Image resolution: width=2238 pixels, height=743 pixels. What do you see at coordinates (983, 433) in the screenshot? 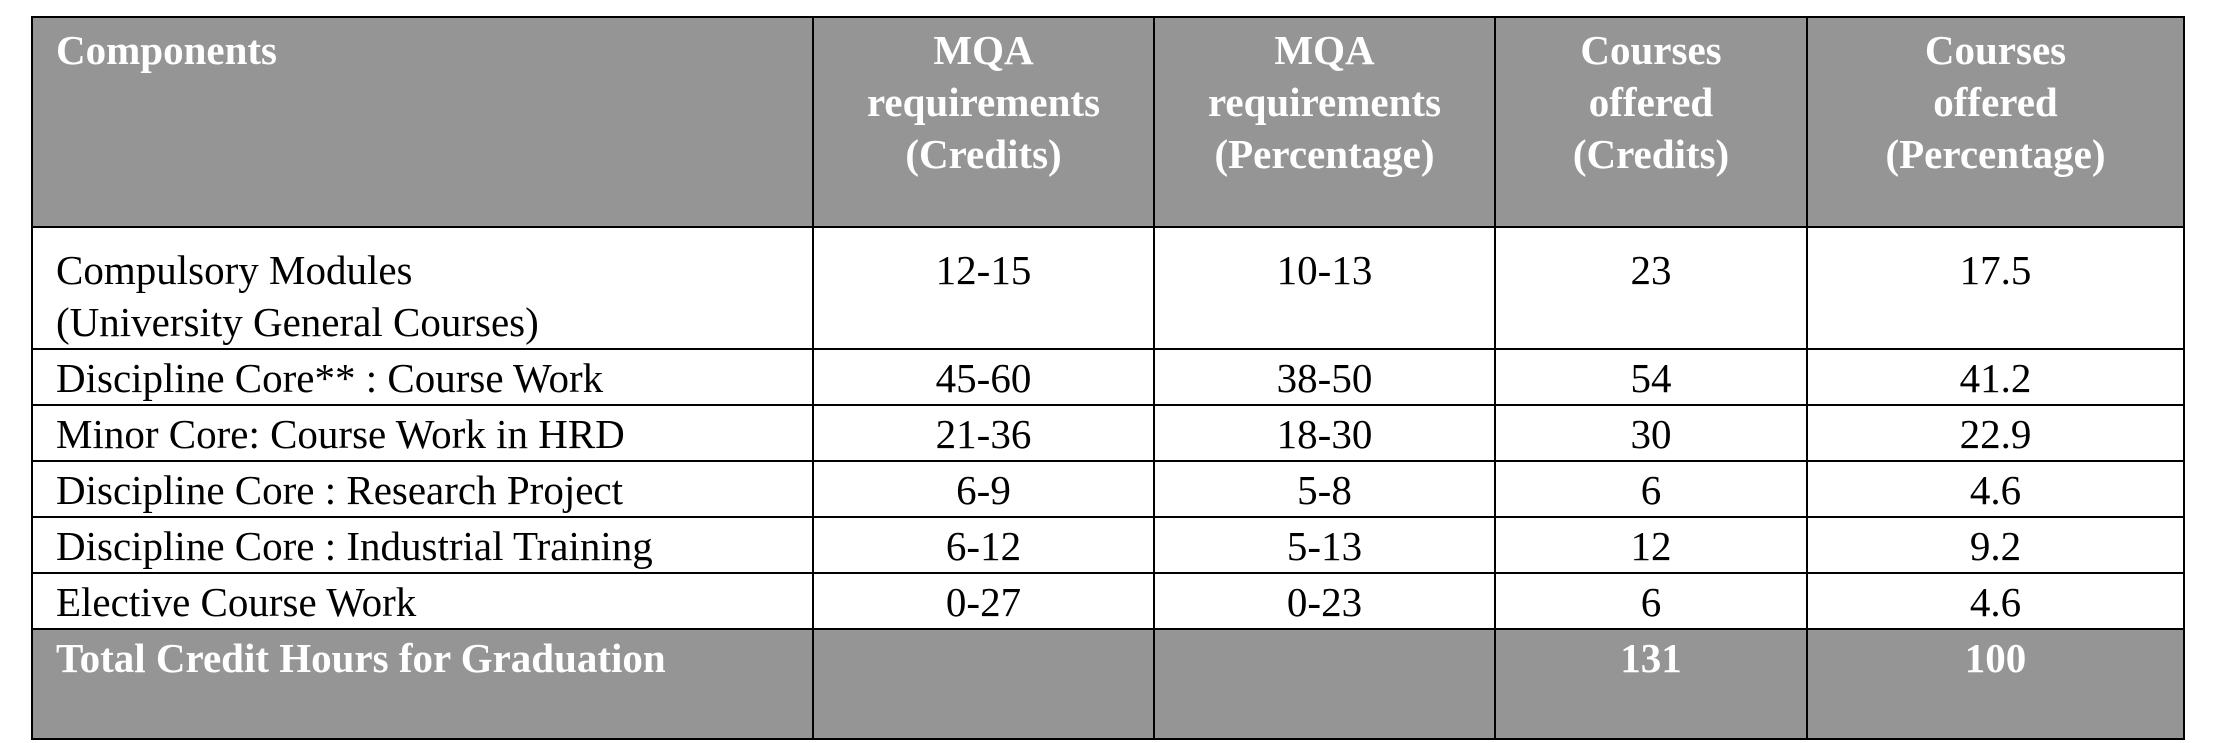
I see `mqa-credits-cell: 21-36` at bounding box center [983, 433].